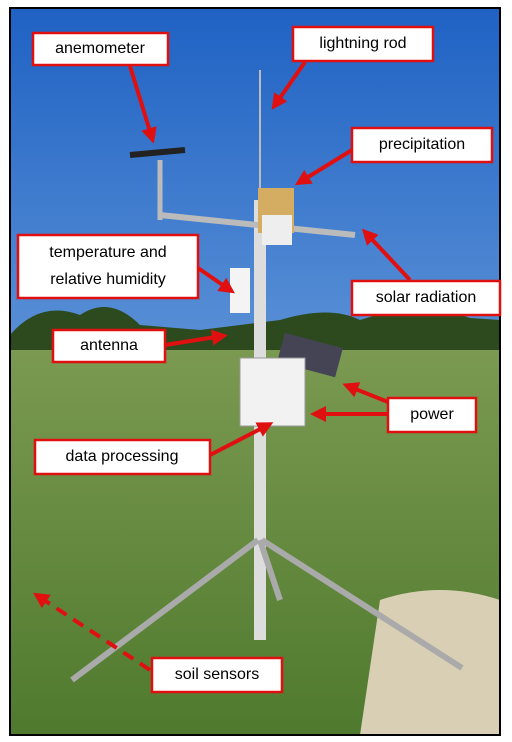 This screenshot has height=742, width=512. Describe the element at coordinates (107, 252) in the screenshot. I see `label: temperature and` at that location.